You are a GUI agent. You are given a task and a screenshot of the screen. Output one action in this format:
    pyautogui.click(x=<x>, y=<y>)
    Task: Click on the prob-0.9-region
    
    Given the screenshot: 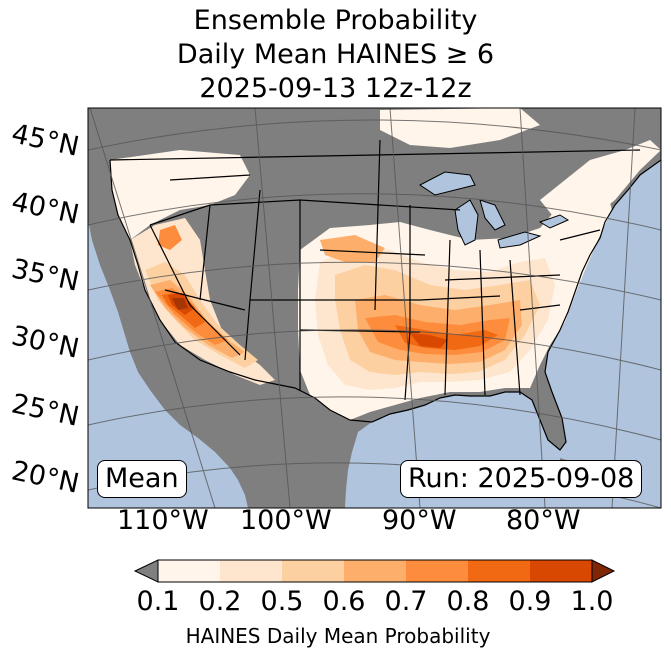 What is the action you would take?
    pyautogui.click(x=429, y=340)
    